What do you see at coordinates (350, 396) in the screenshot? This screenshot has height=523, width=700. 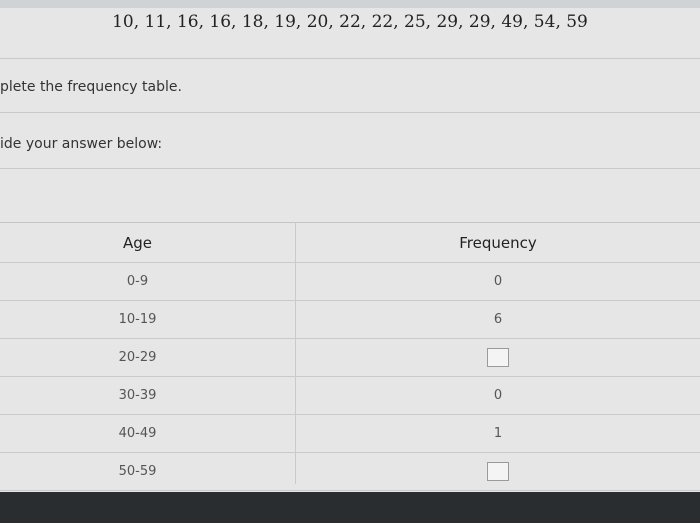 I see `table-row: 30-39 0` at bounding box center [350, 396].